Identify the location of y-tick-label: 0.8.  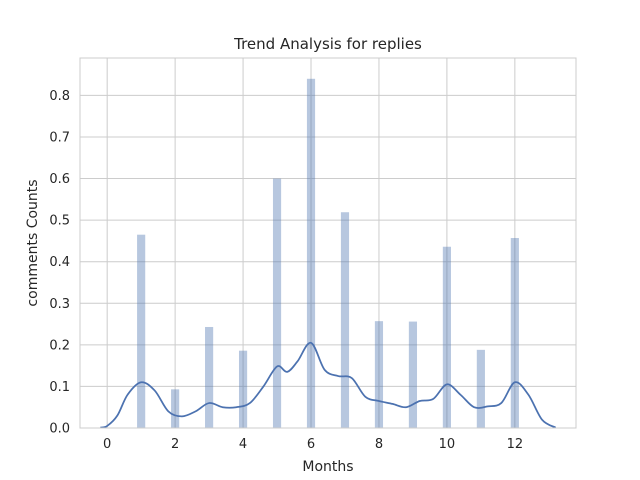
(59, 96).